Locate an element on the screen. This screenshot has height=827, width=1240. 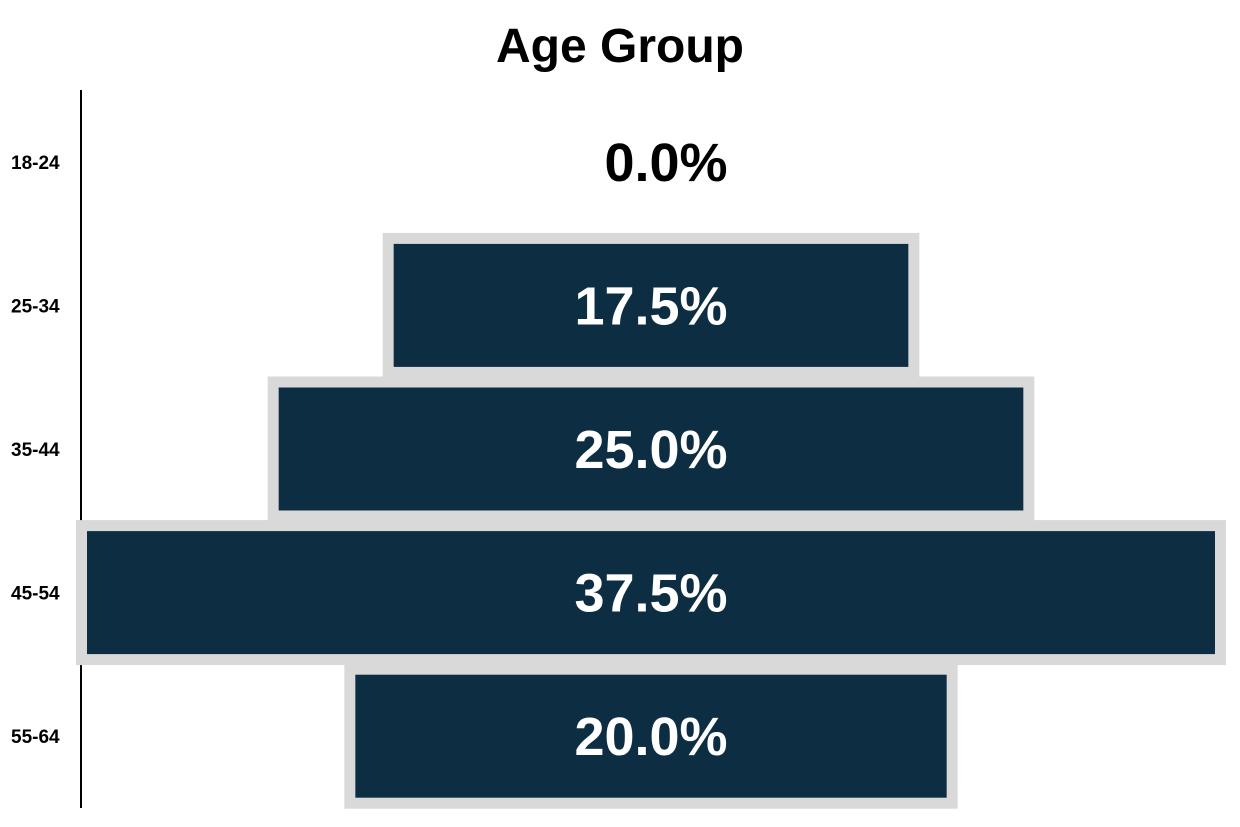
chart-title: Age Group is located at coordinates (620, 46).